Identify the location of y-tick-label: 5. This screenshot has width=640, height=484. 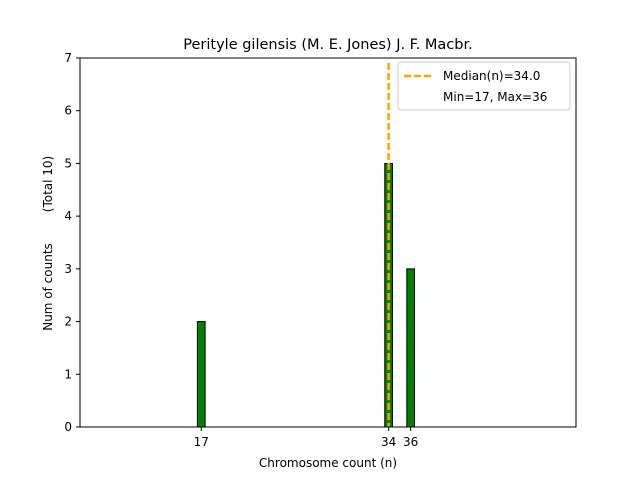
(68, 163).